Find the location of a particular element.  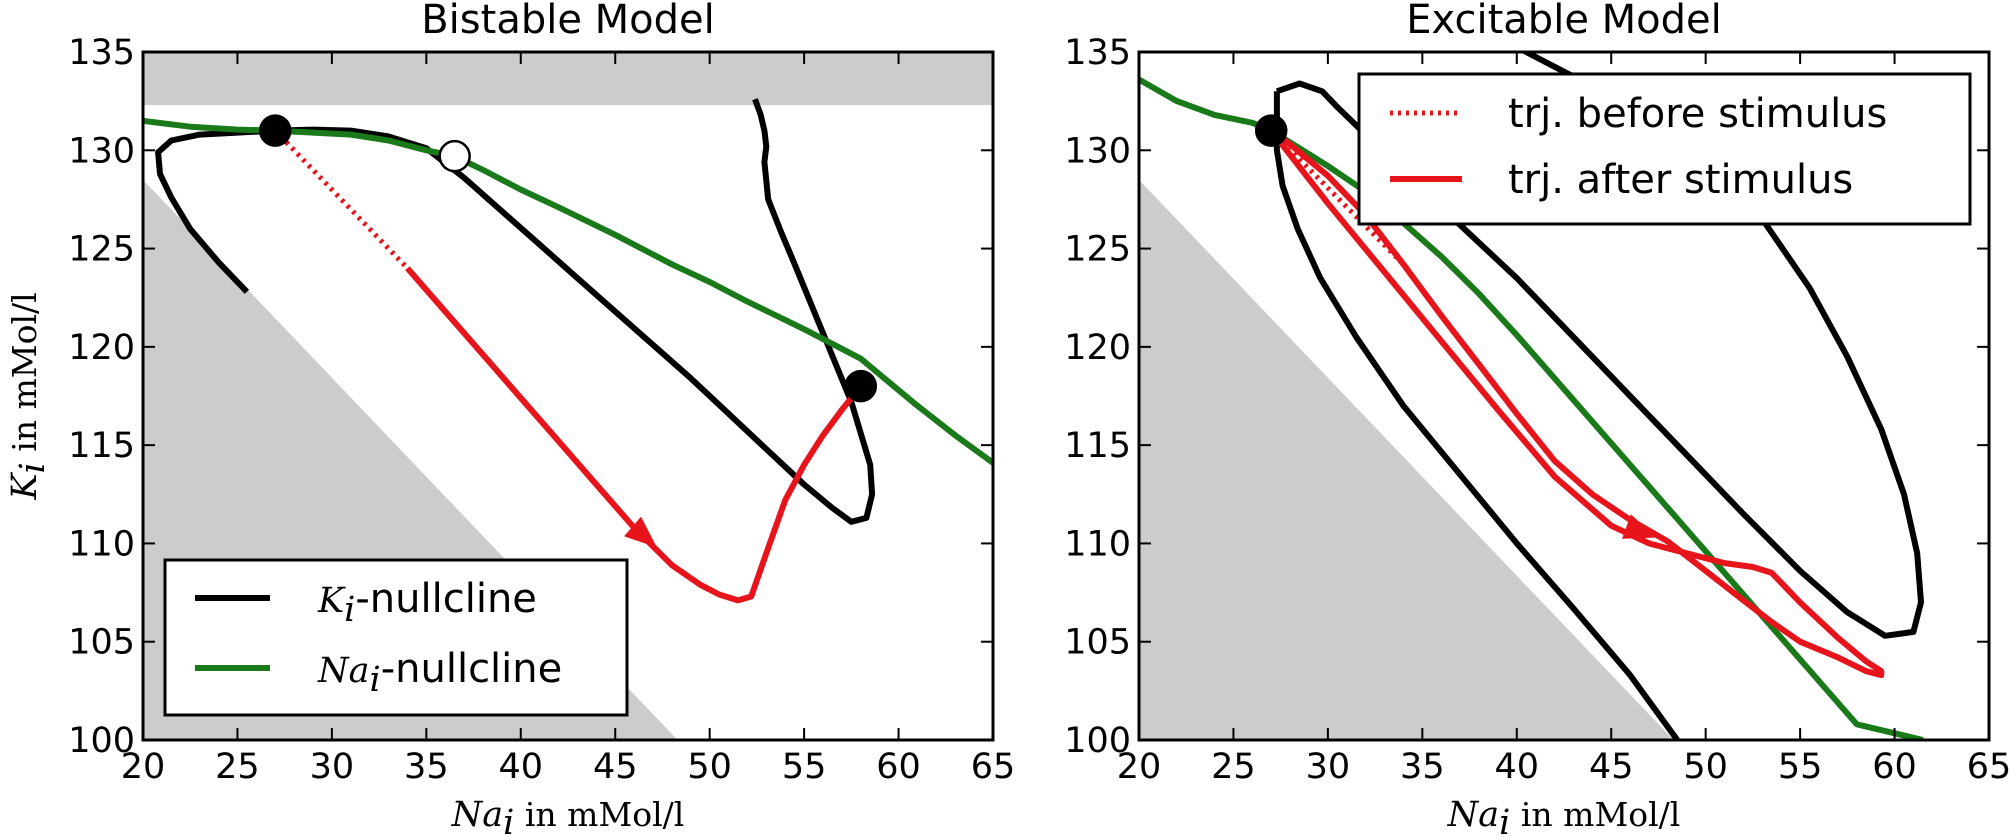

y-axis-subscript: i is located at coordinates (33, 467).